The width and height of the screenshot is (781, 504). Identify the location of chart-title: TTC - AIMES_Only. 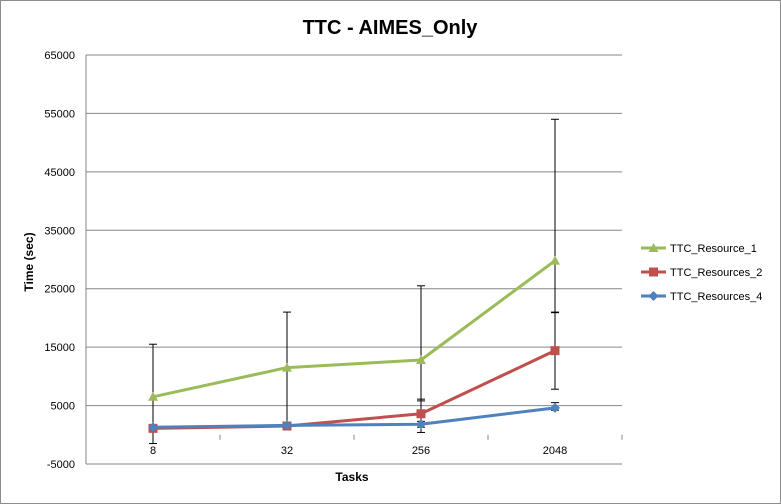
(391, 28).